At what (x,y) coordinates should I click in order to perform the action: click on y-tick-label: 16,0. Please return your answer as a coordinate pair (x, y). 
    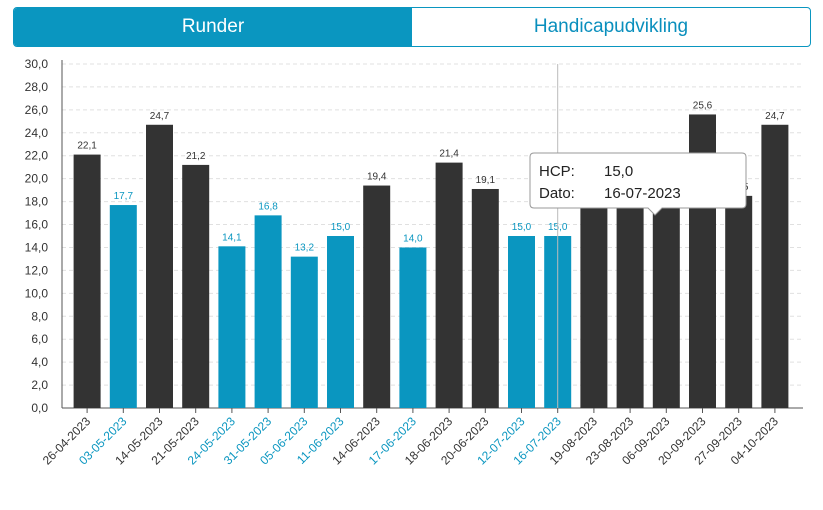
    Looking at the image, I should click on (37, 225).